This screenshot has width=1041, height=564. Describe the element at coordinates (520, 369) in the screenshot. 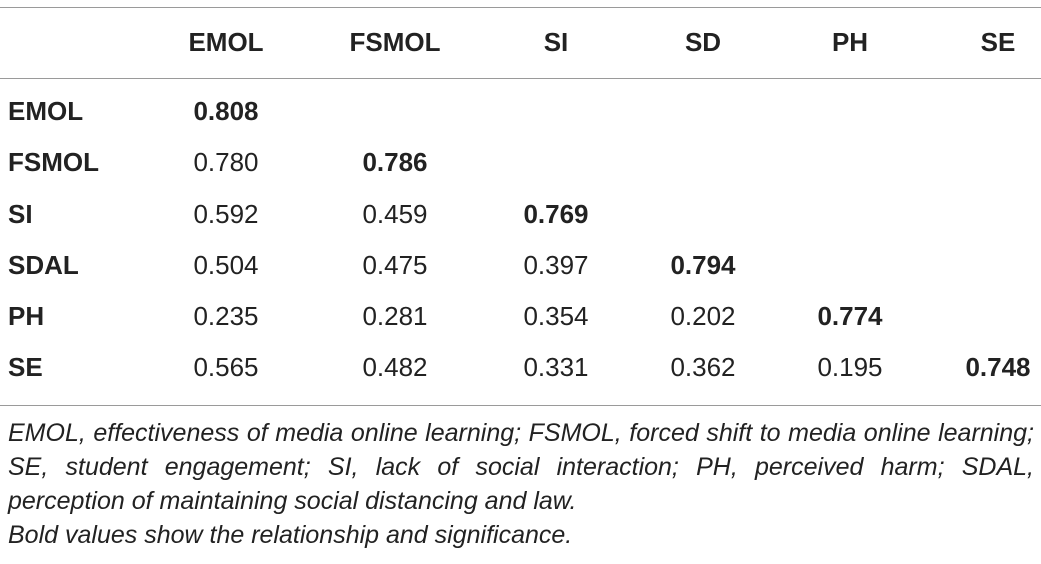

I see `table-row: SE 0.565 0.482 0.331 0.362 0.195 0.748` at that location.